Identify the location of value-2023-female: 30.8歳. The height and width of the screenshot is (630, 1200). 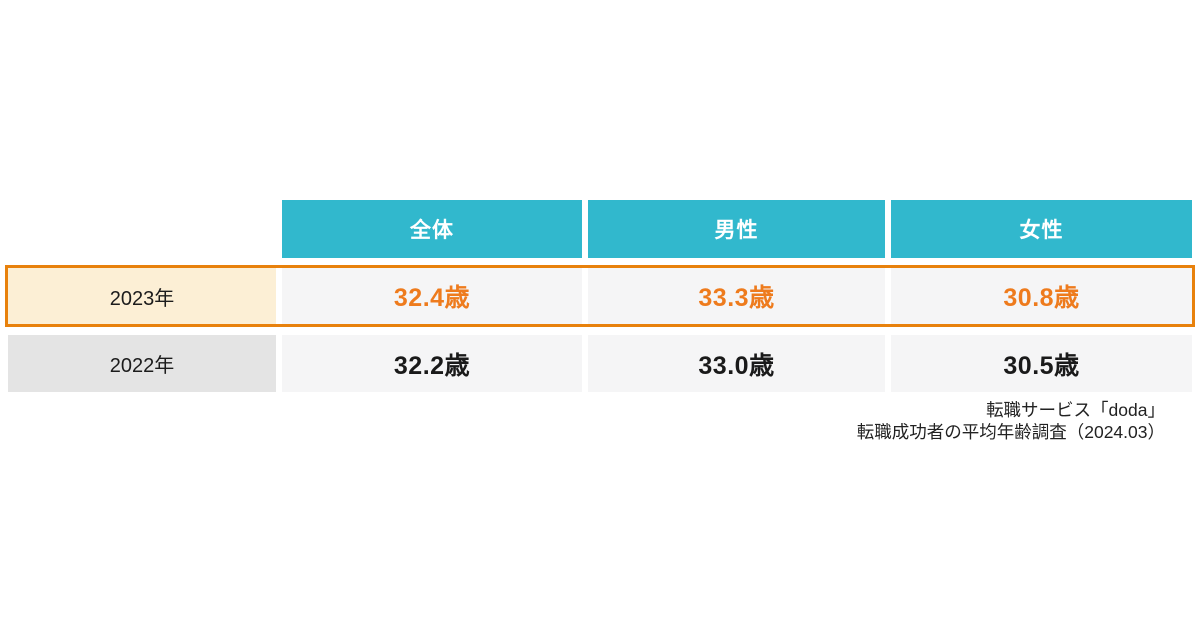
(1041, 296).